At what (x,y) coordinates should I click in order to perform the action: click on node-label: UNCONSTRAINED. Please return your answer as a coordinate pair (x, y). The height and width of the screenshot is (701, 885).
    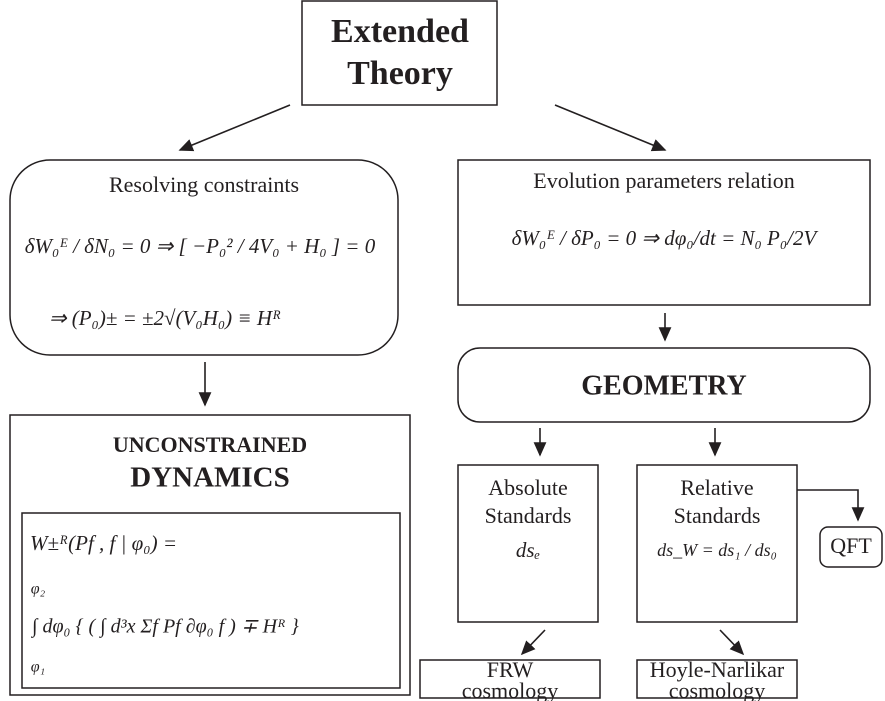
    Looking at the image, I should click on (210, 444).